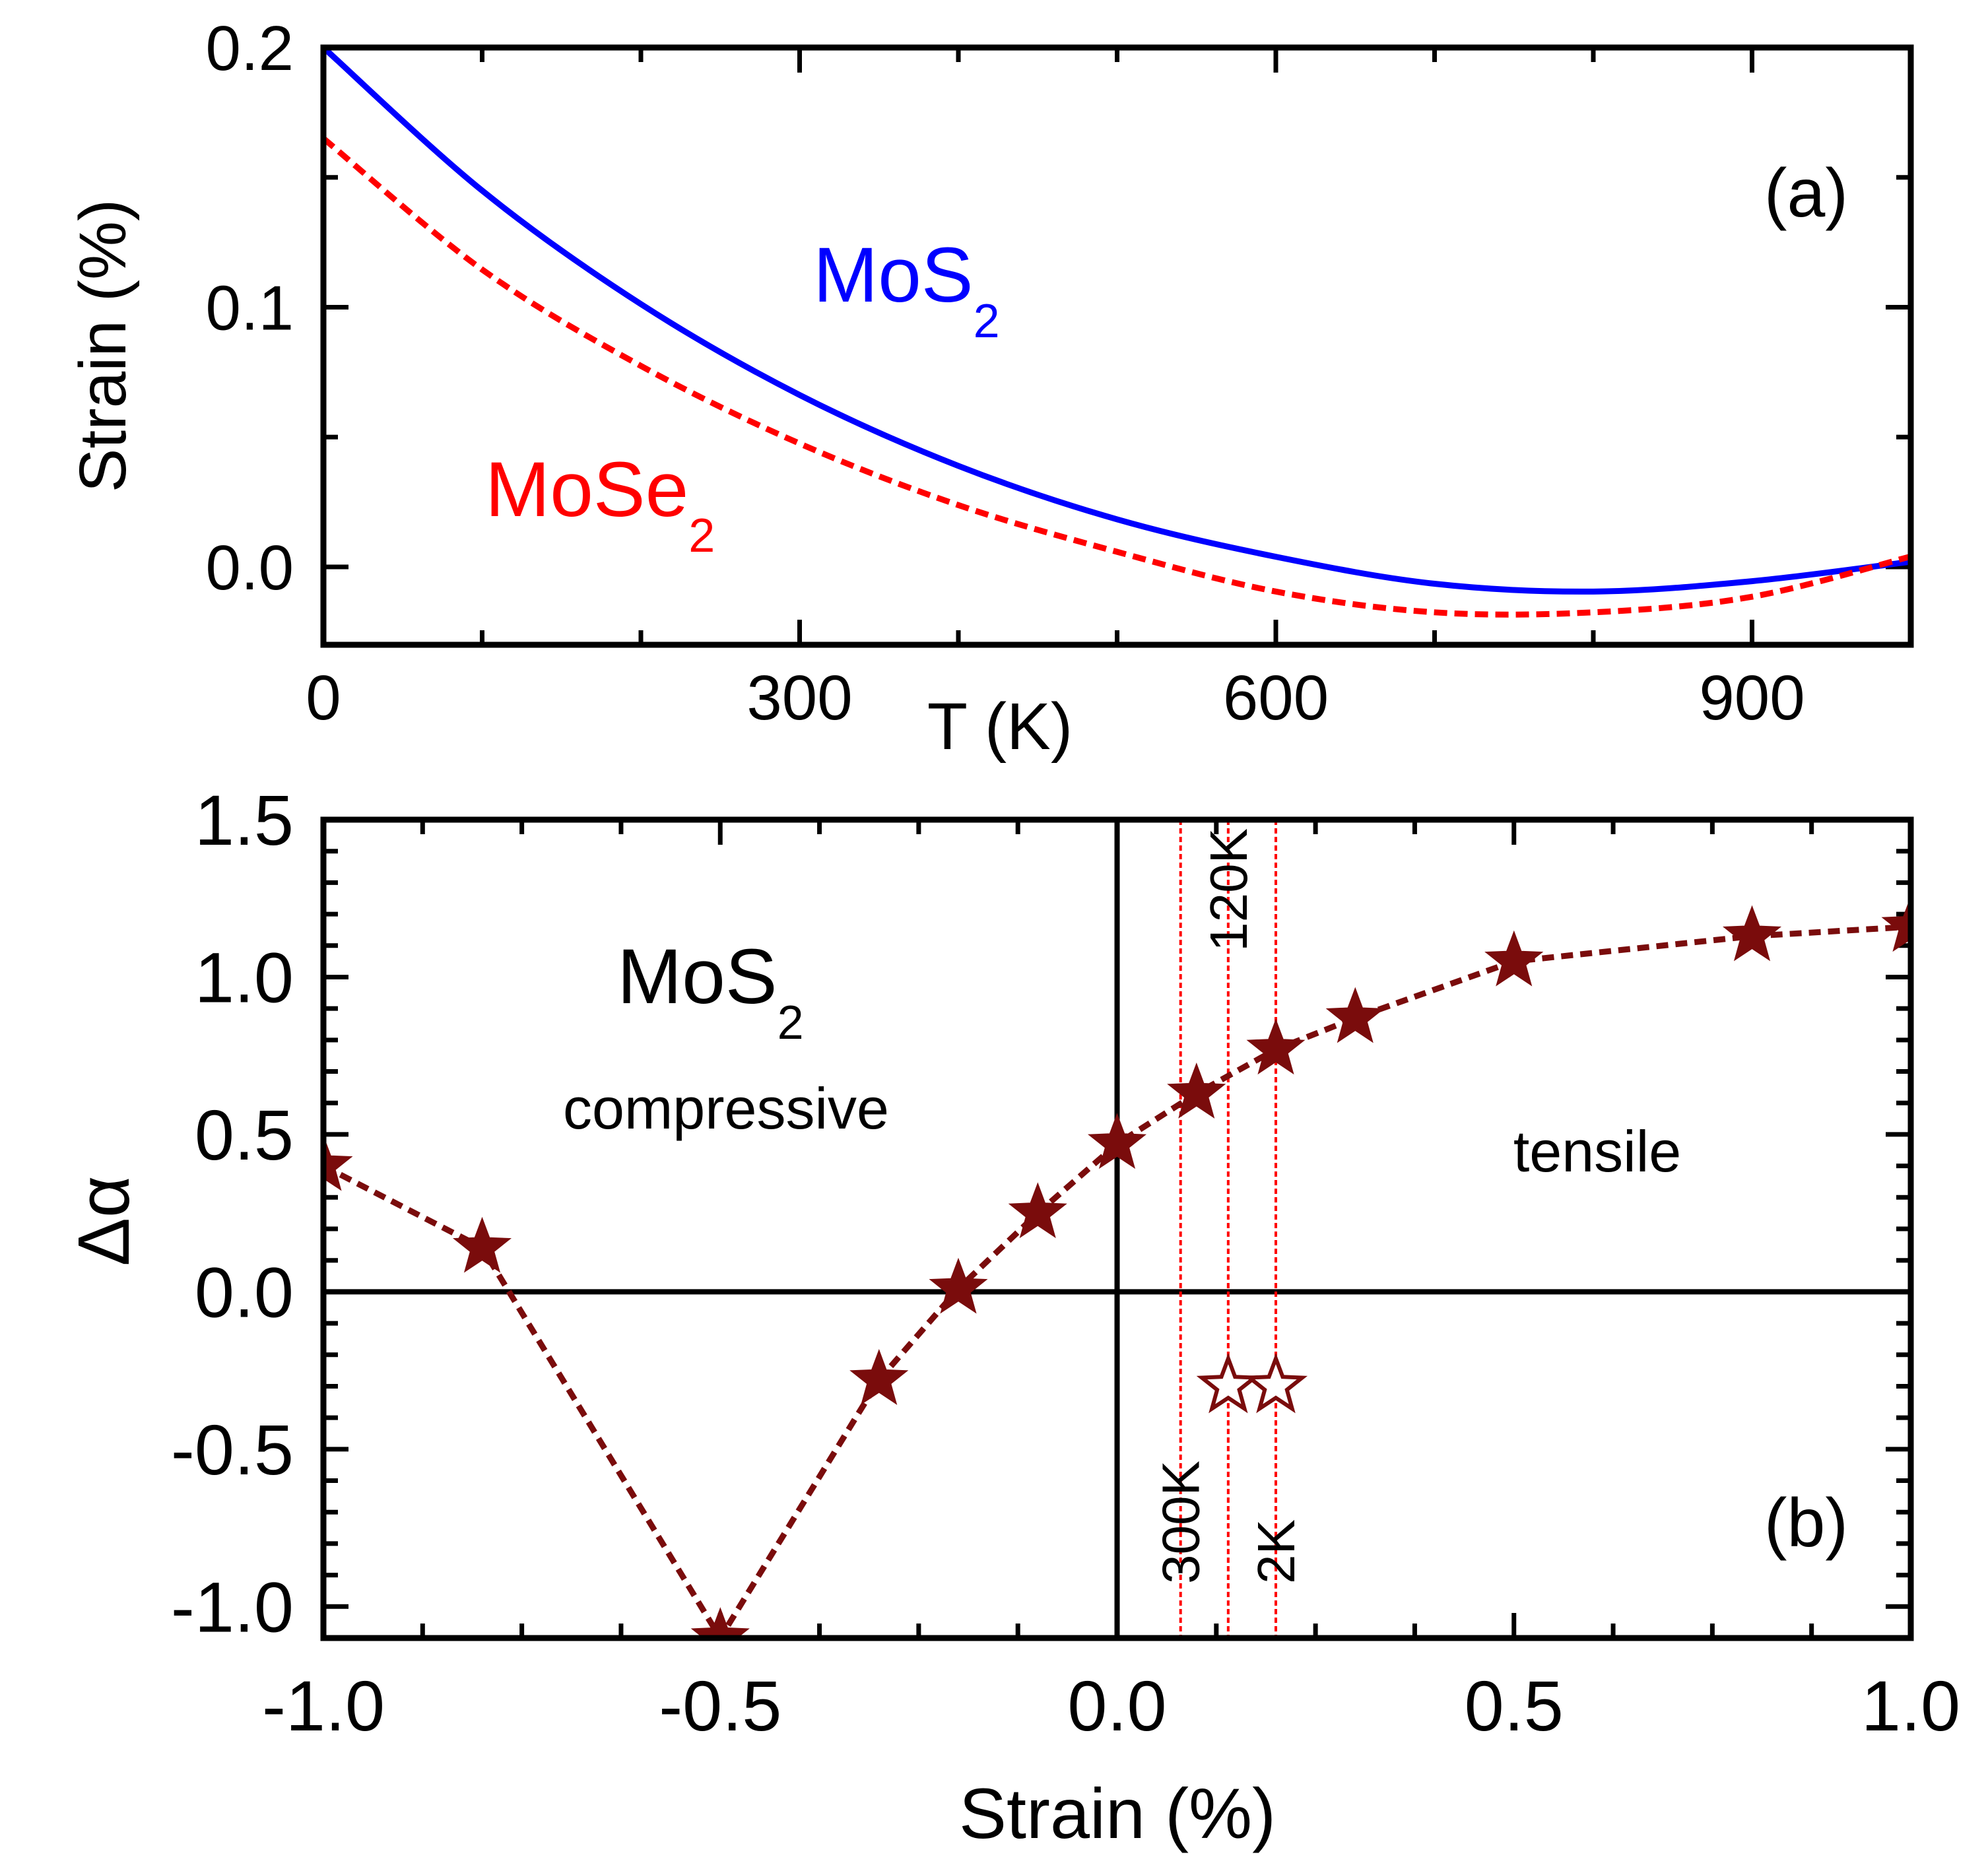 This screenshot has height=1871, width=1988. Describe the element at coordinates (323, 698) in the screenshot. I see `x-tick-label: 0` at that location.